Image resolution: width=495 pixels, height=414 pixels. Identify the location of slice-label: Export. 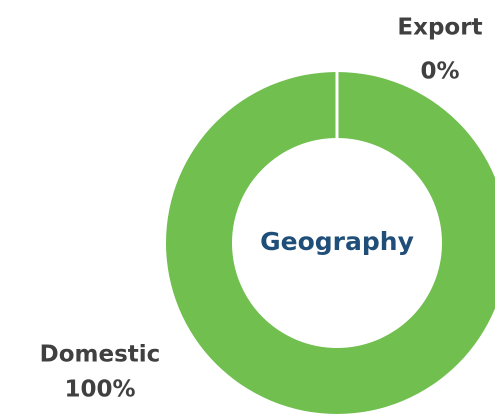
(439, 28).